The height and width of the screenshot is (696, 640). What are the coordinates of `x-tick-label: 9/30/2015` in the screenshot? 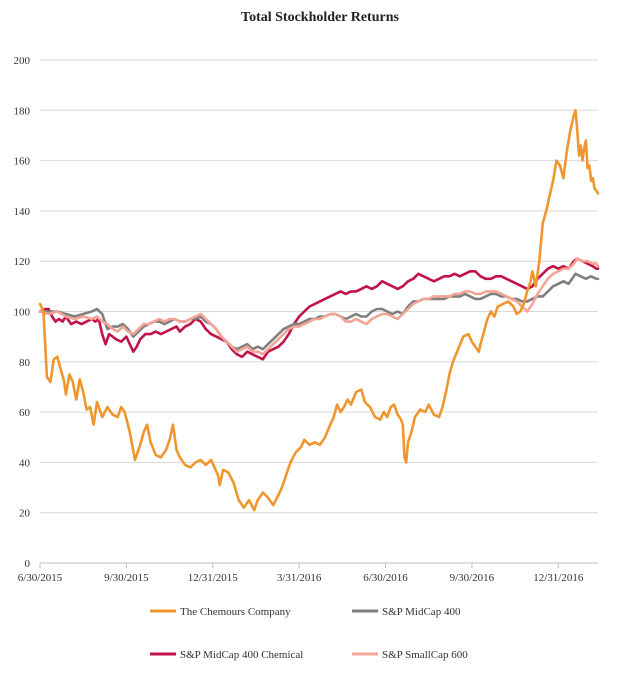 It's located at (126, 578).